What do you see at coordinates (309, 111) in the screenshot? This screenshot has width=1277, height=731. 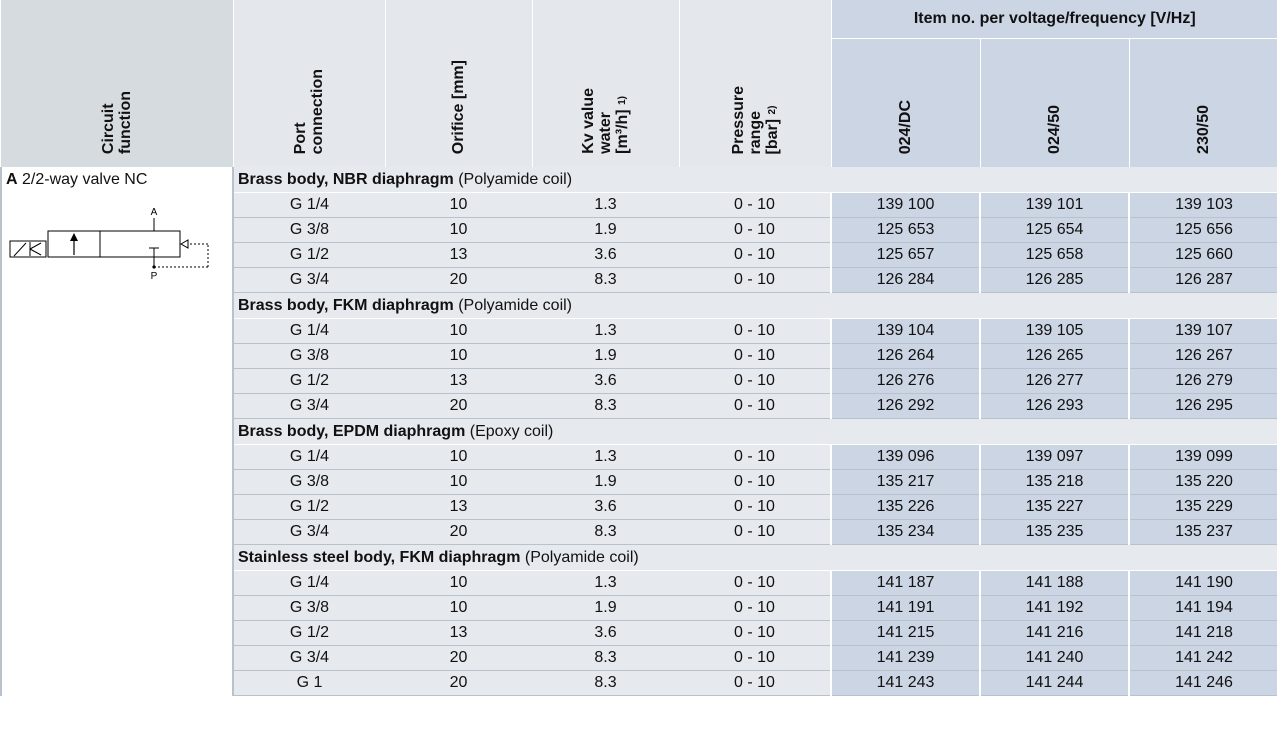 I see `header-port-connection-label: Port connection` at bounding box center [309, 111].